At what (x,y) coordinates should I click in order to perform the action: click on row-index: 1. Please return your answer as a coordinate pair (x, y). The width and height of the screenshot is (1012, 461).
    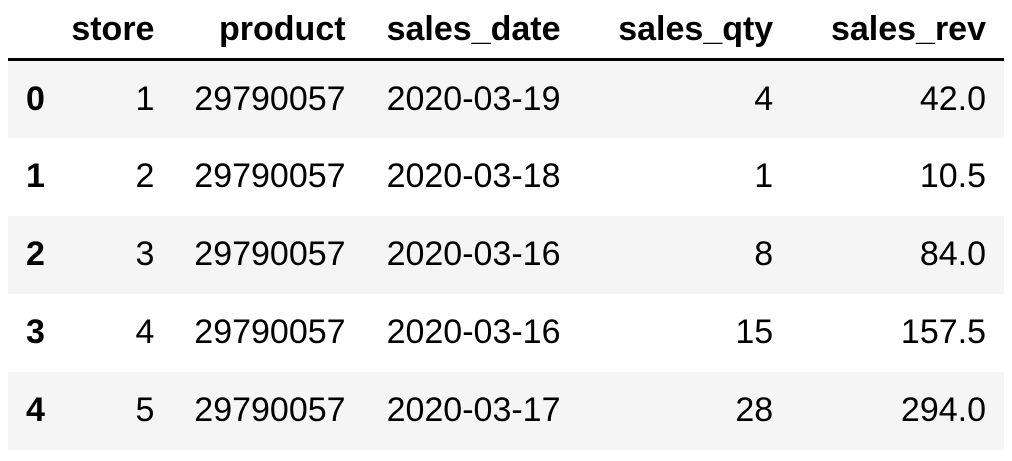
    Looking at the image, I should click on (35, 176).